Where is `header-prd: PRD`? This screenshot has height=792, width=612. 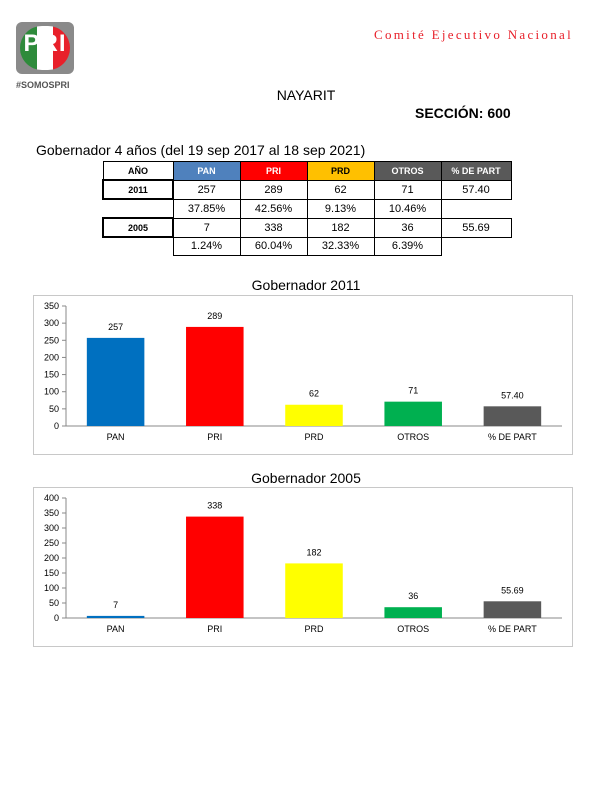
header-prd: PRD is located at coordinates (340, 171).